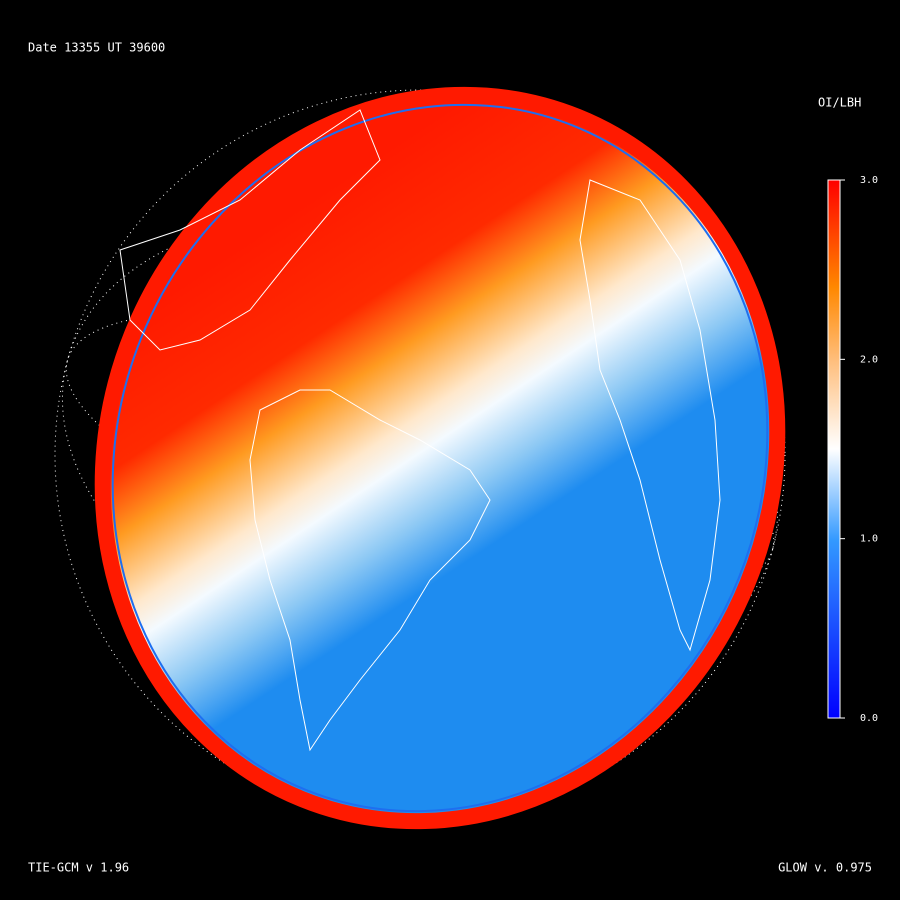 The height and width of the screenshot is (900, 900). What do you see at coordinates (869, 180) in the screenshot?
I see `colorbar-tick-label: 3.0` at bounding box center [869, 180].